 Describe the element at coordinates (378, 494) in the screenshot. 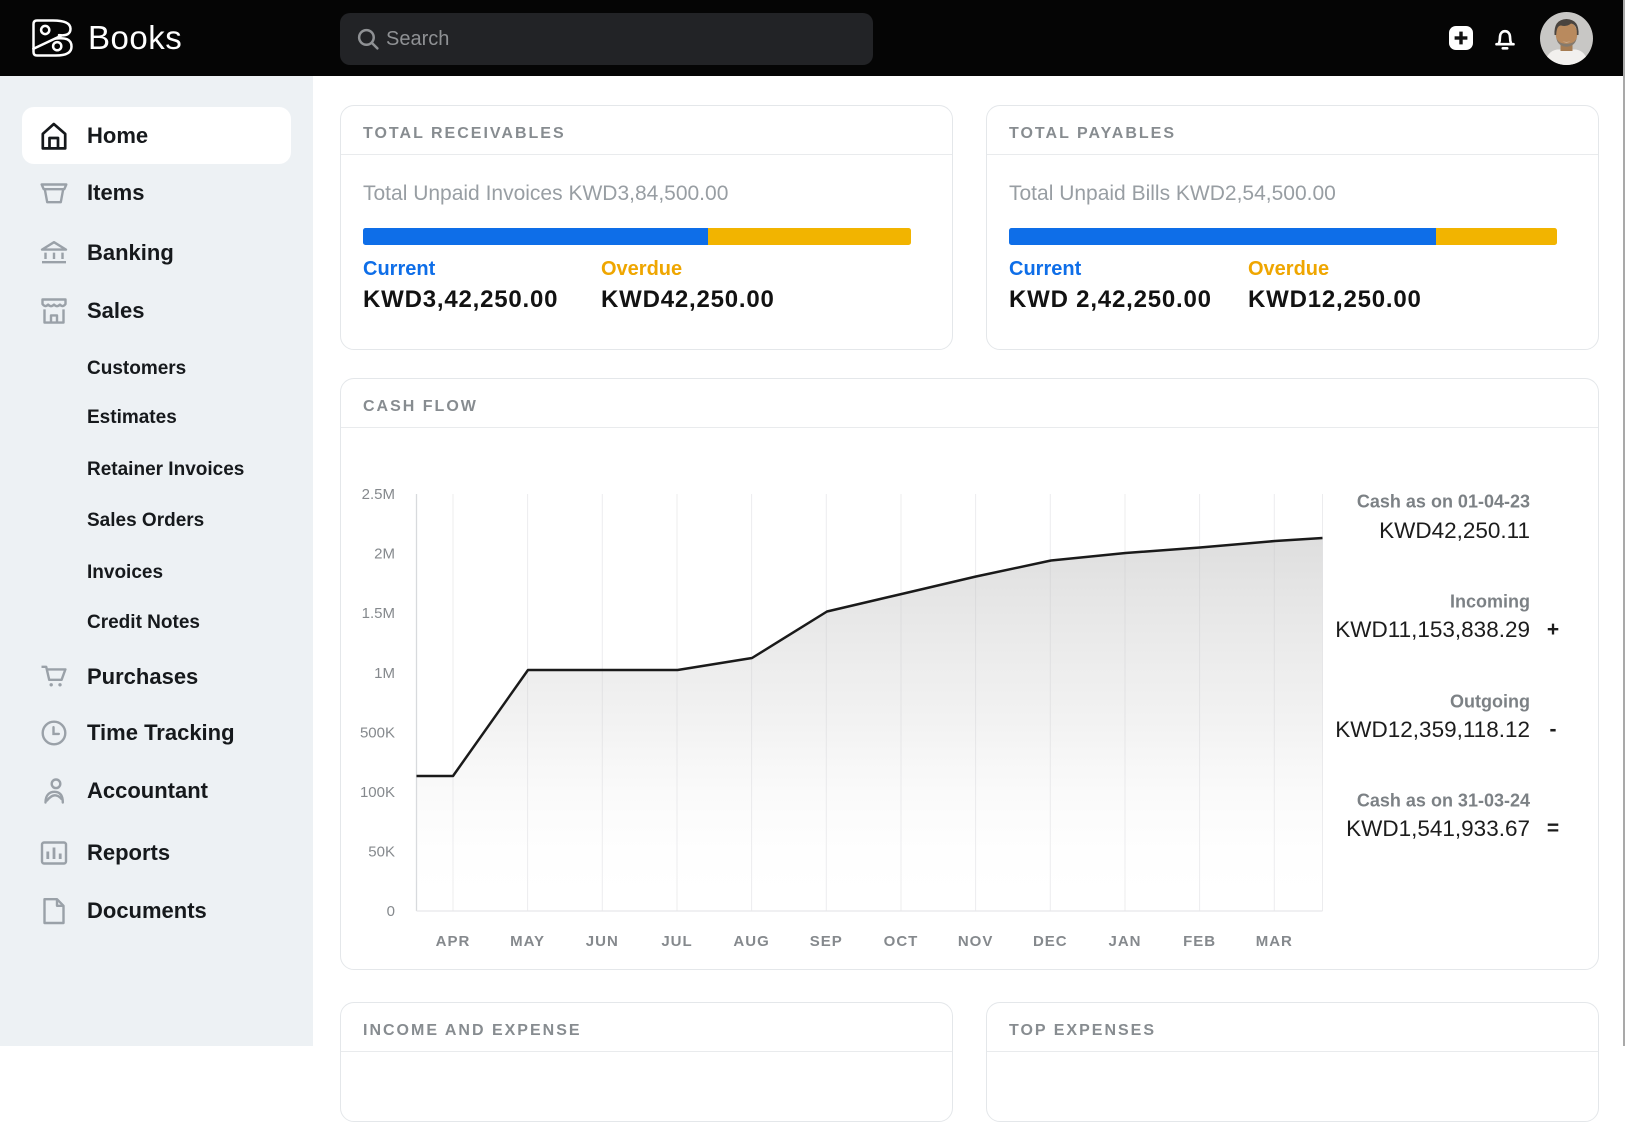

I see `svg-text: 2.5M` at that location.